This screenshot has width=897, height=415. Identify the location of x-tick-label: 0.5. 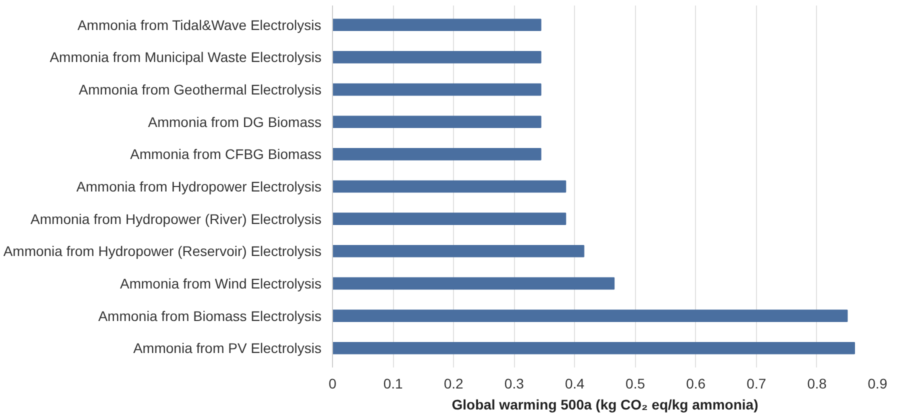
(636, 384).